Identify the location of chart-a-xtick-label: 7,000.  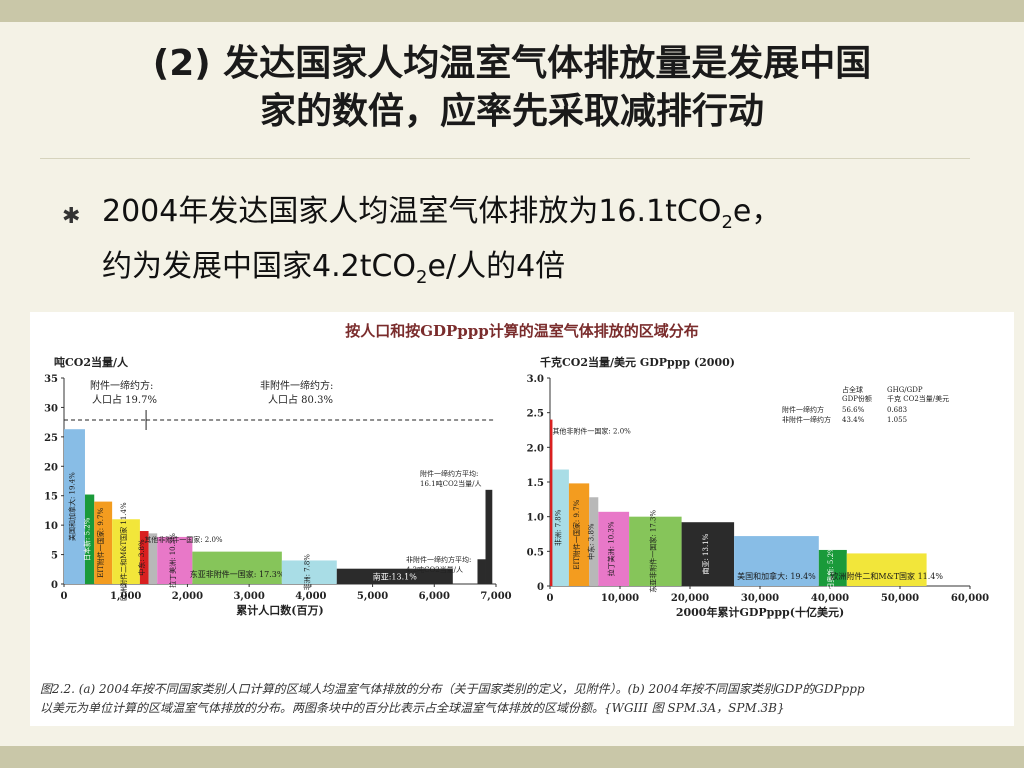
(495, 596).